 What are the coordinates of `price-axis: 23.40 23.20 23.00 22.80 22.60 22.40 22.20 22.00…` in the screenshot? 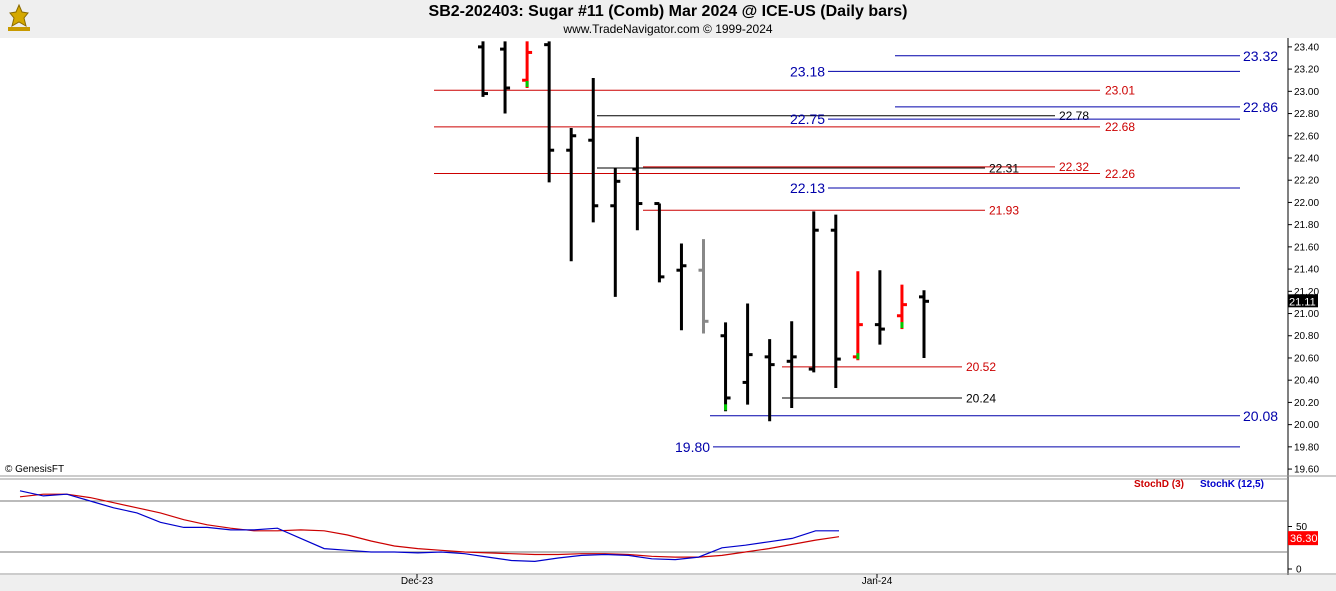 It's located at (1303, 259).